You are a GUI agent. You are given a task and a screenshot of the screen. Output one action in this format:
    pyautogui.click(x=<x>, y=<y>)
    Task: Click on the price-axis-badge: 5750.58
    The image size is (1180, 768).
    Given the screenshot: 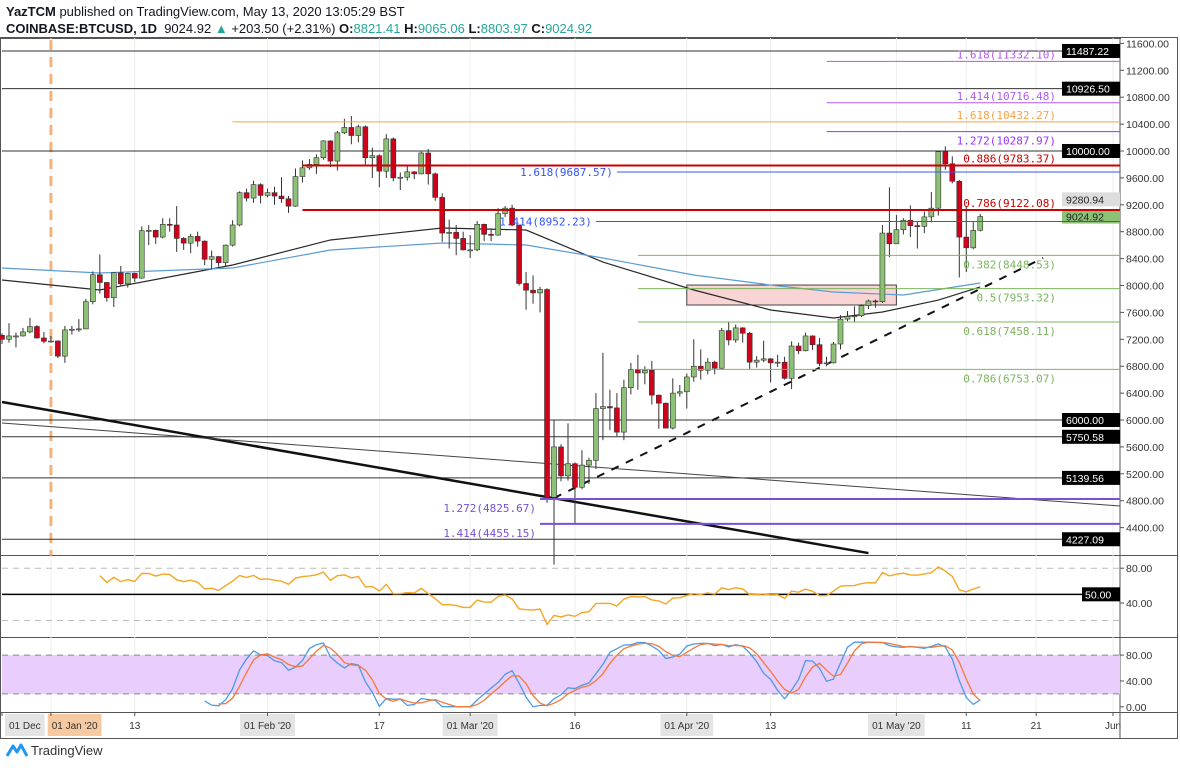 What is the action you would take?
    pyautogui.click(x=1091, y=436)
    